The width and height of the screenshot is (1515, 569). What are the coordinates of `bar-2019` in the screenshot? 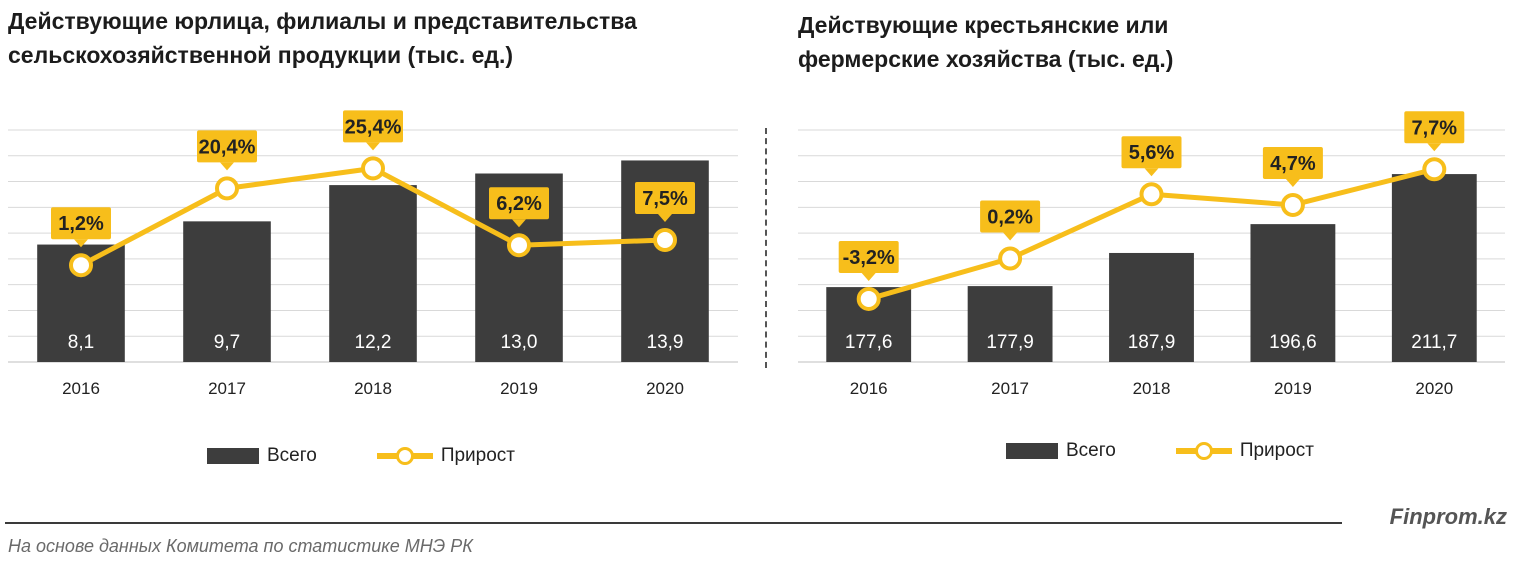 It's located at (1293, 293).